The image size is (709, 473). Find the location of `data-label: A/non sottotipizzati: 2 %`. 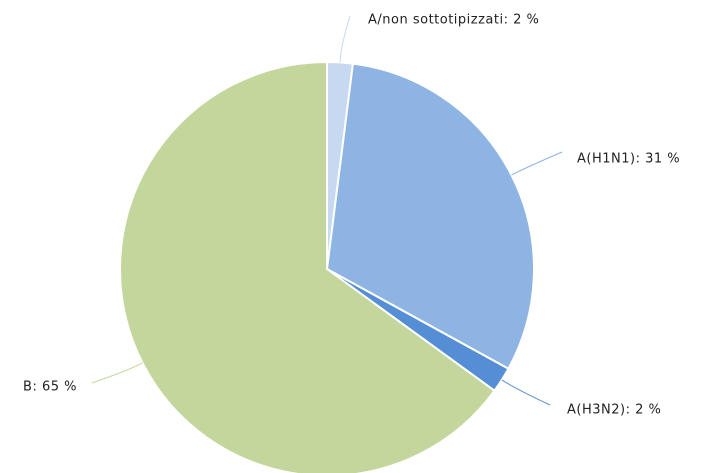

data-label: A/non sottotipizzati: 2 % is located at coordinates (453, 20).